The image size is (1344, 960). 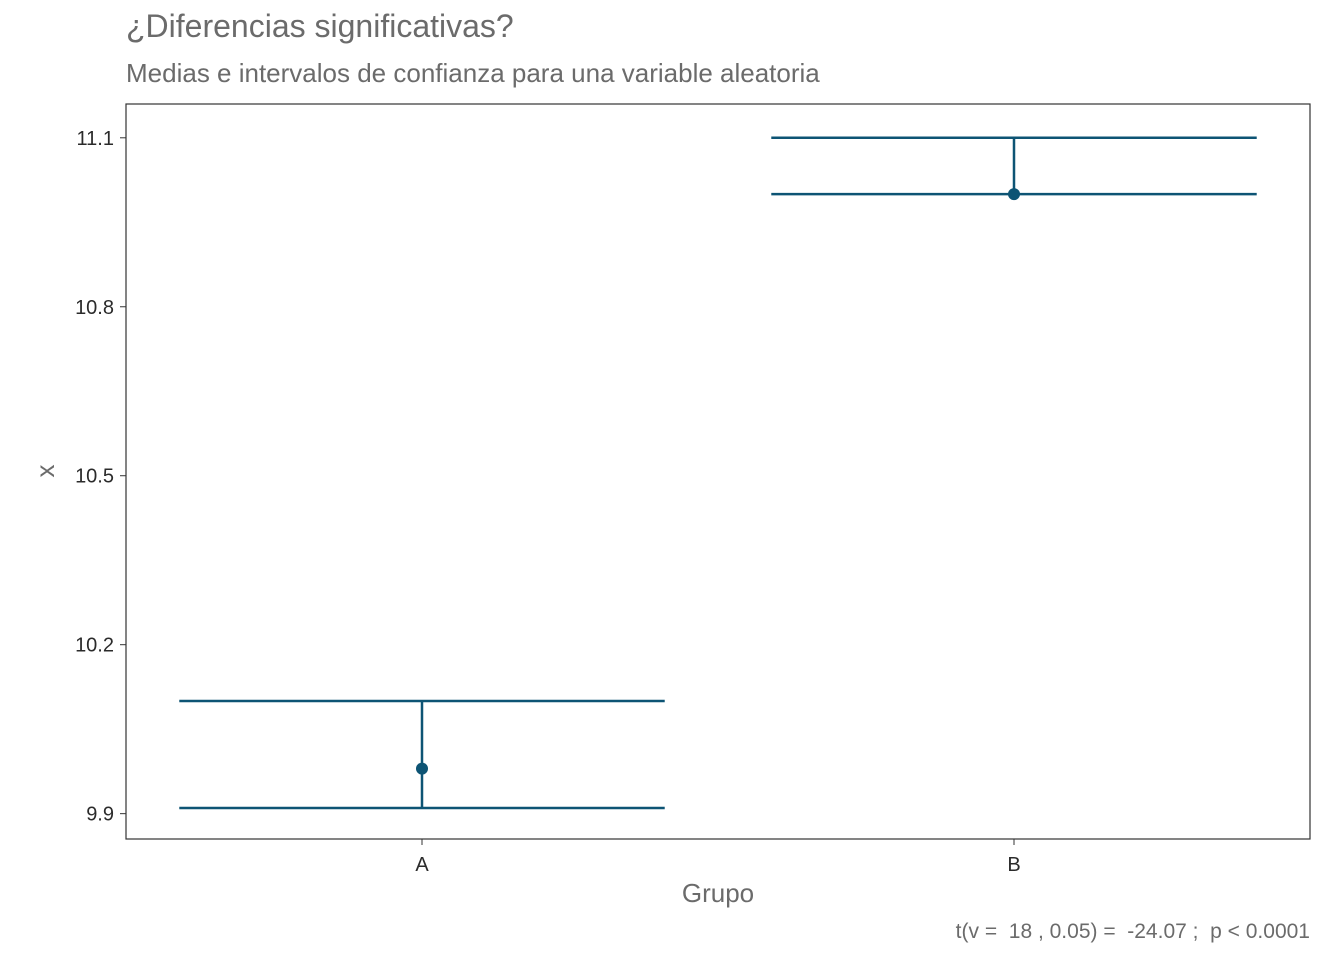 I want to click on x-tick-label: B, so click(x=1013, y=865).